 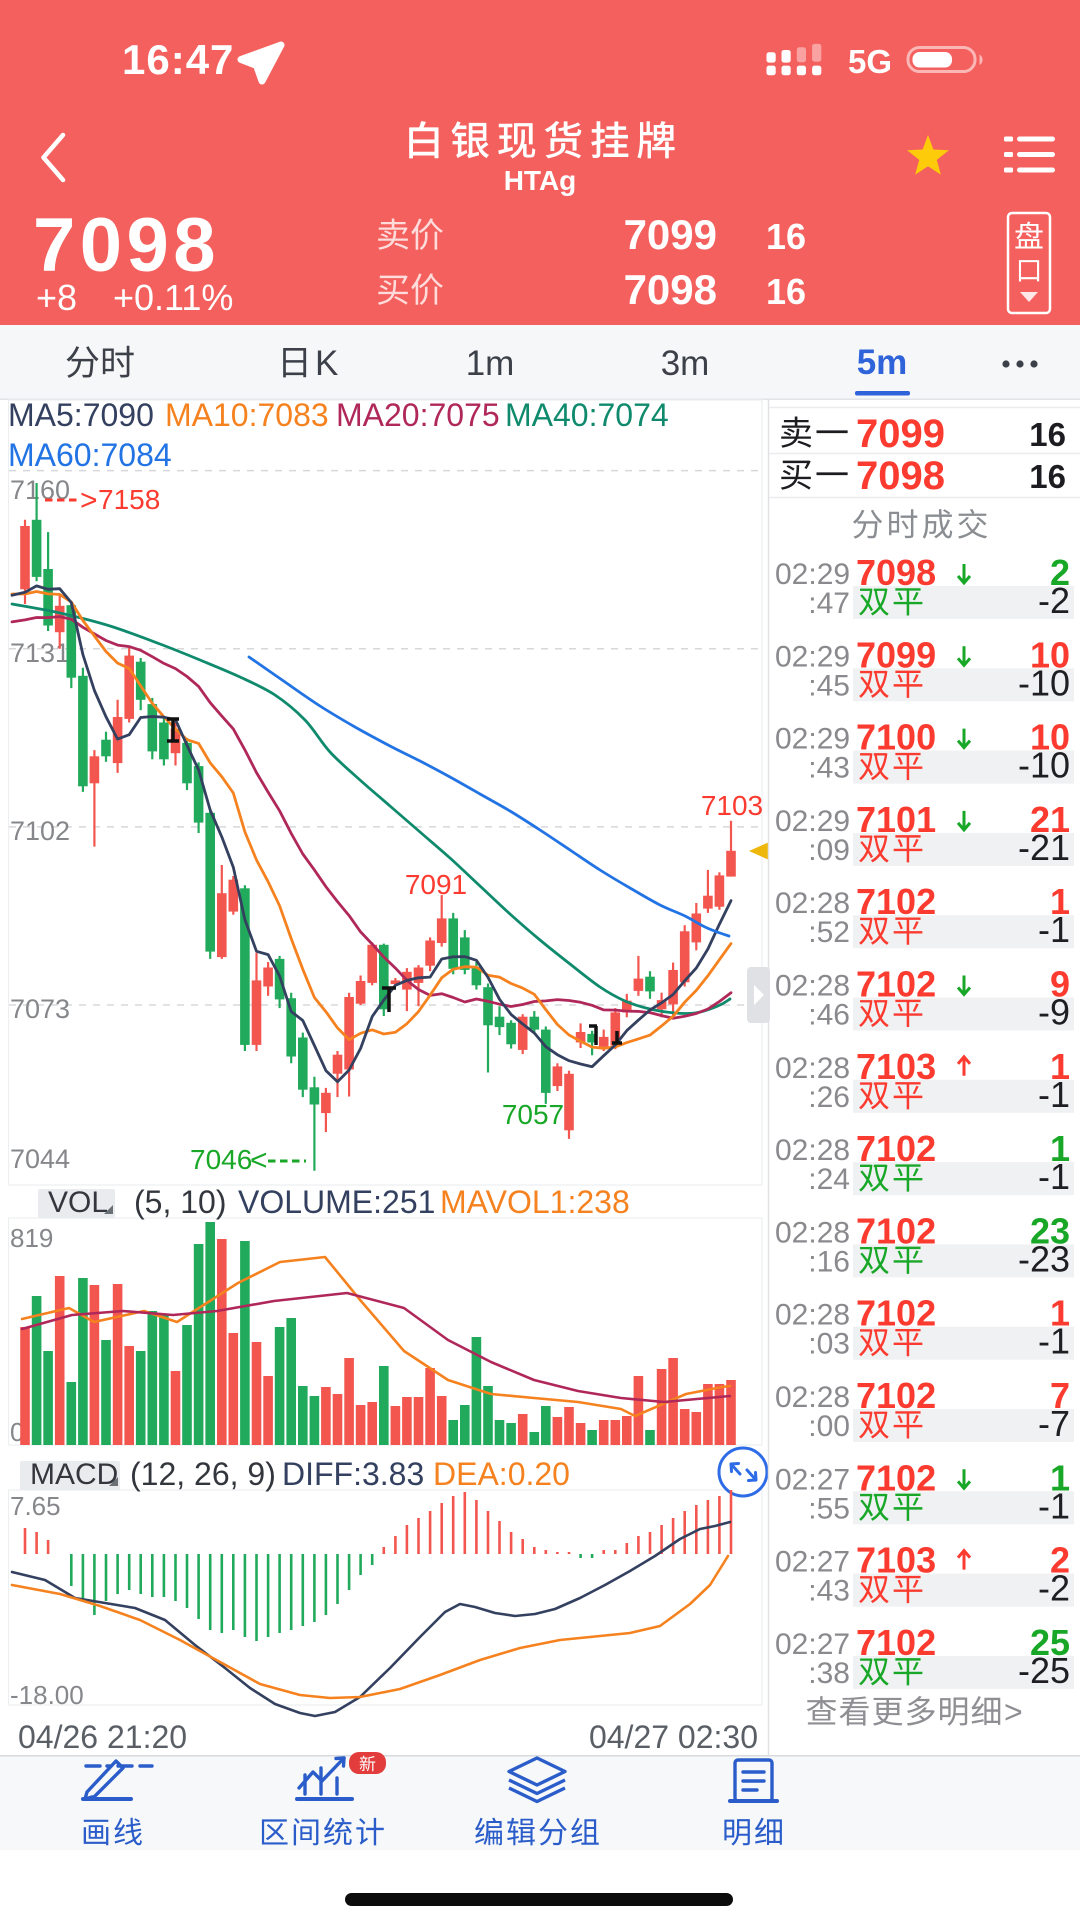 I want to click on svg-text: (12, 26, 9), so click(x=203, y=1474).